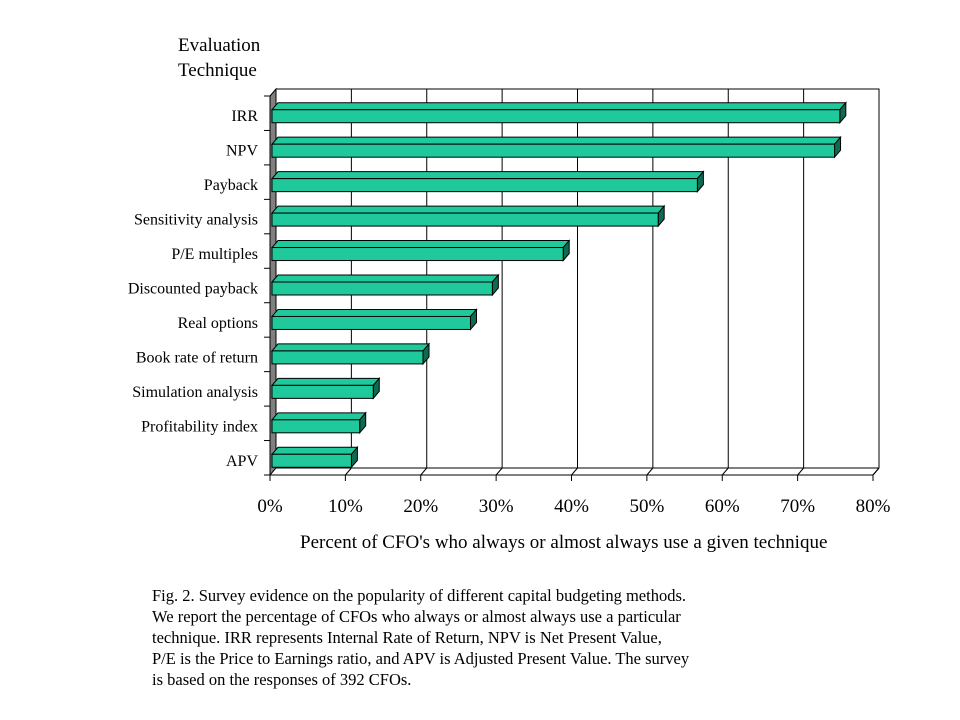  What do you see at coordinates (270, 506) in the screenshot?
I see `x-tick-label: 0%` at bounding box center [270, 506].